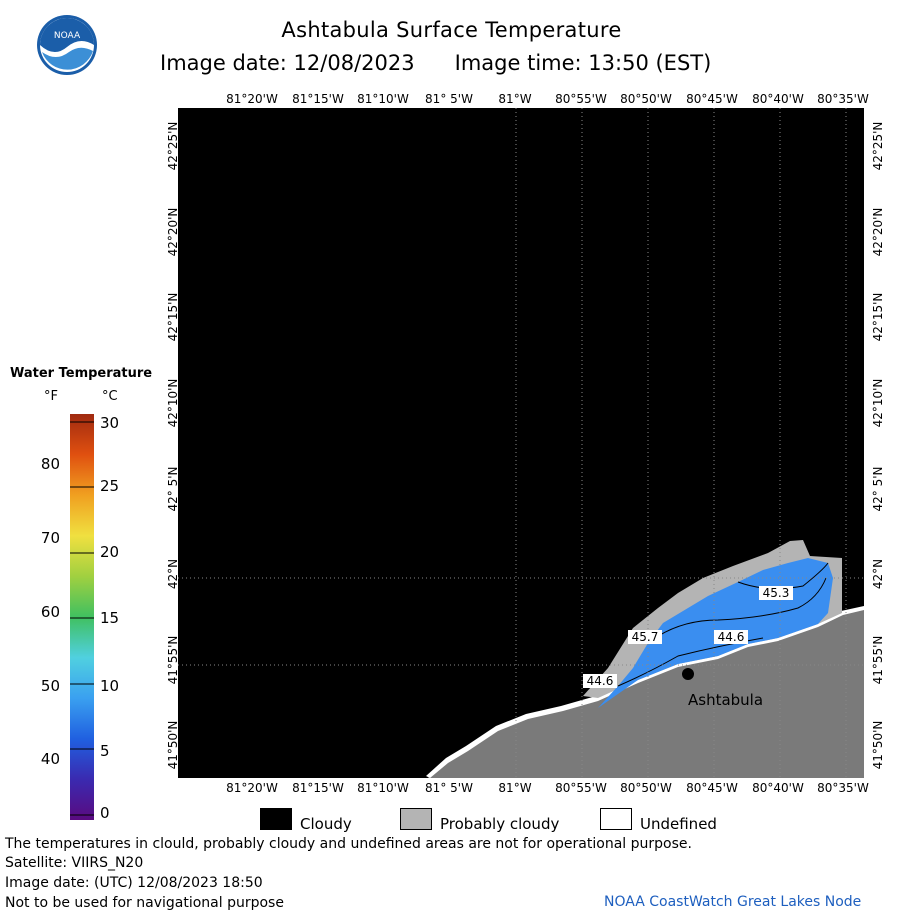 The width and height of the screenshot is (903, 919). Describe the element at coordinates (733, 902) in the screenshot. I see `credit-link: NOAA CoastWatch Great Lakes Node` at that location.